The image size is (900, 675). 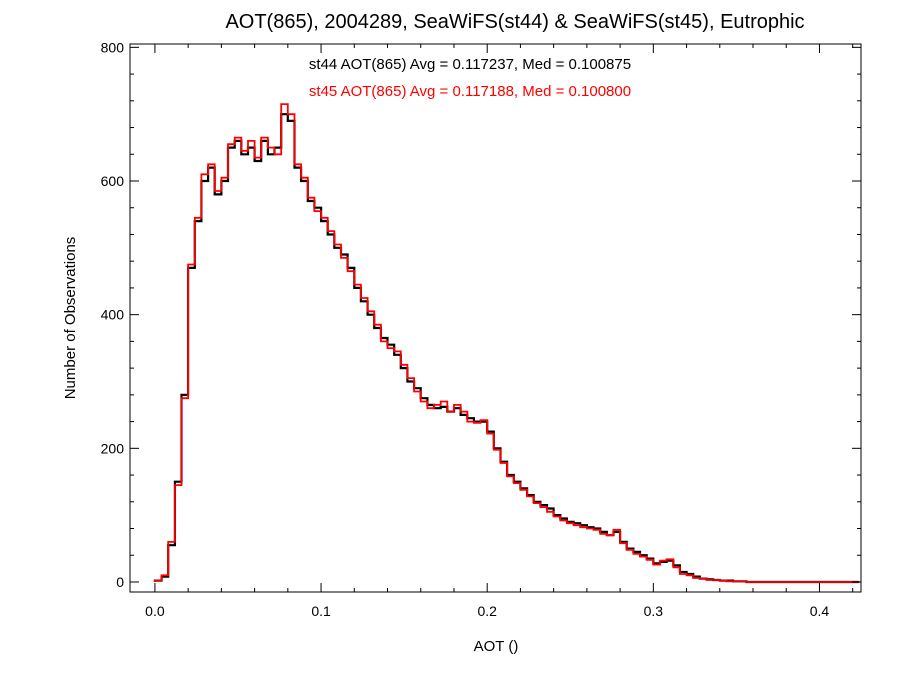 I want to click on x-tick-label: 0.4, so click(x=820, y=611).